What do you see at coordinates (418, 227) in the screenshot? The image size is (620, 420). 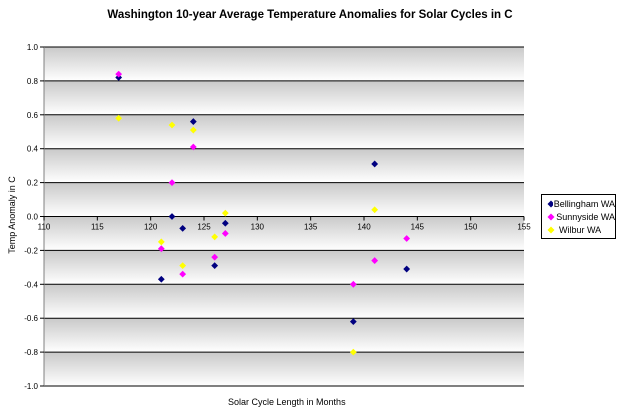 I see `x-tick-label: 145` at bounding box center [418, 227].